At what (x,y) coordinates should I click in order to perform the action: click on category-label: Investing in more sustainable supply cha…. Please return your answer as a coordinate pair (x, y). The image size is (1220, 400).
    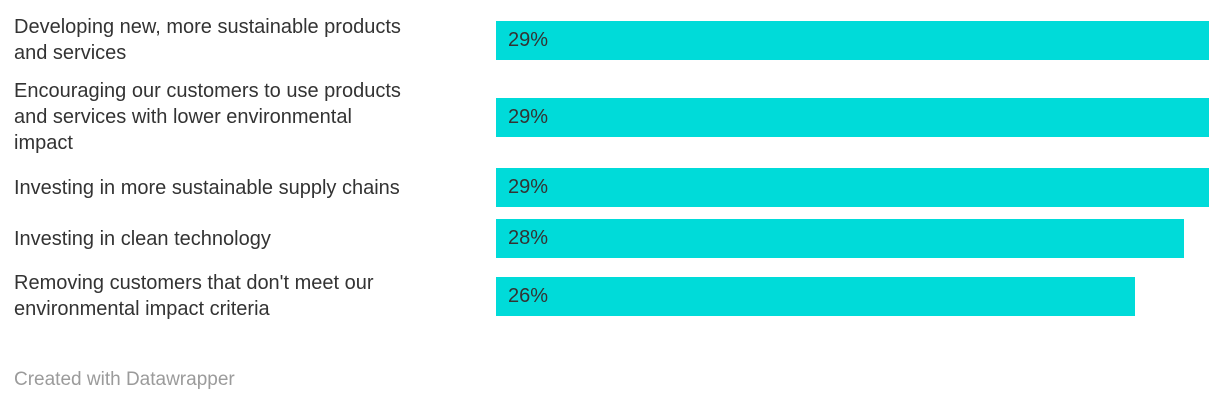
    Looking at the image, I should click on (207, 187).